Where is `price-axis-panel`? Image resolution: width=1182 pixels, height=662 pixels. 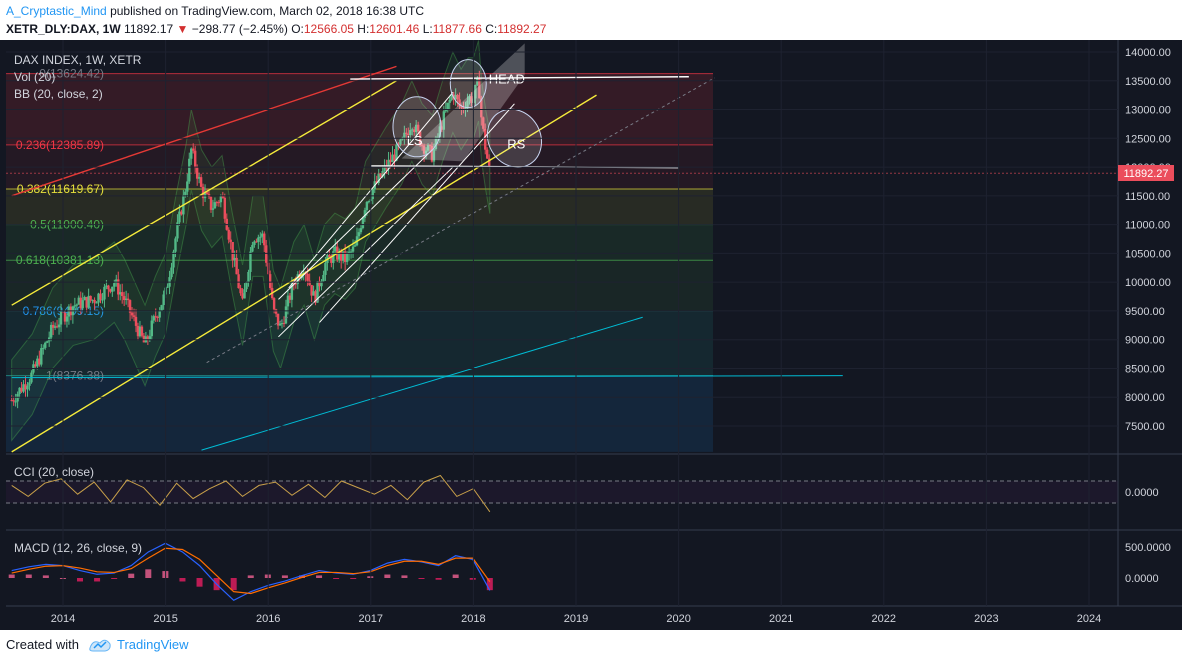
price-axis-panel is located at coordinates (1150, 327).